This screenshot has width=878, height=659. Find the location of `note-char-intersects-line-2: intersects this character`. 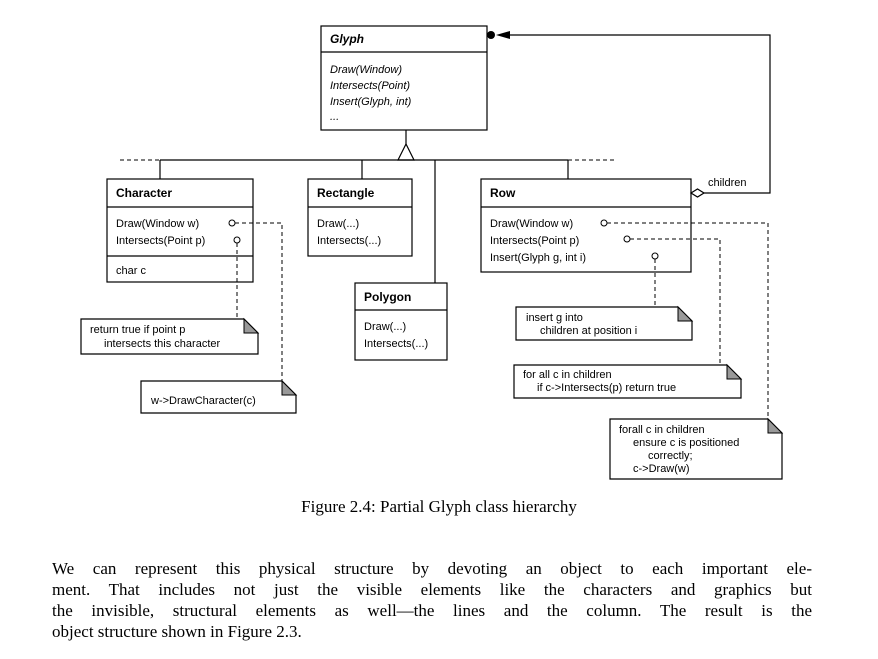

note-char-intersects-line-2: intersects this character is located at coordinates (162, 344).